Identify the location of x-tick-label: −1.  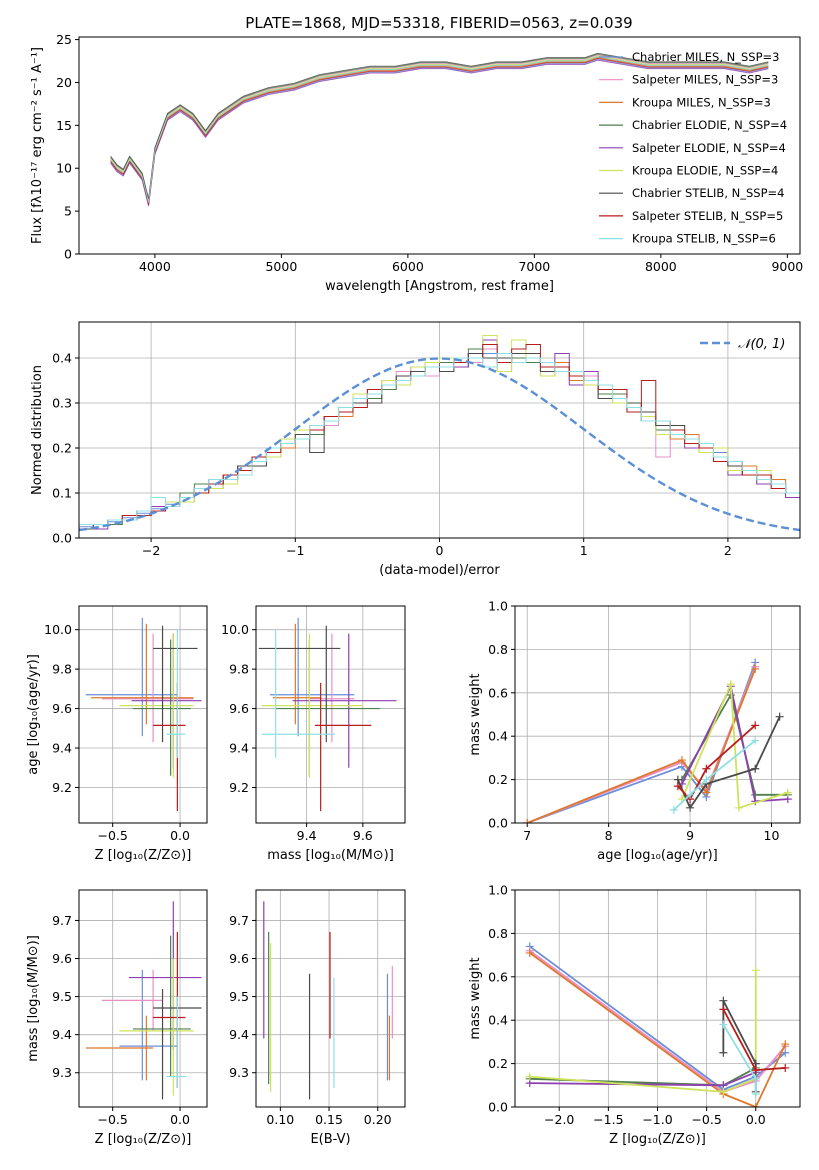
(295, 550).